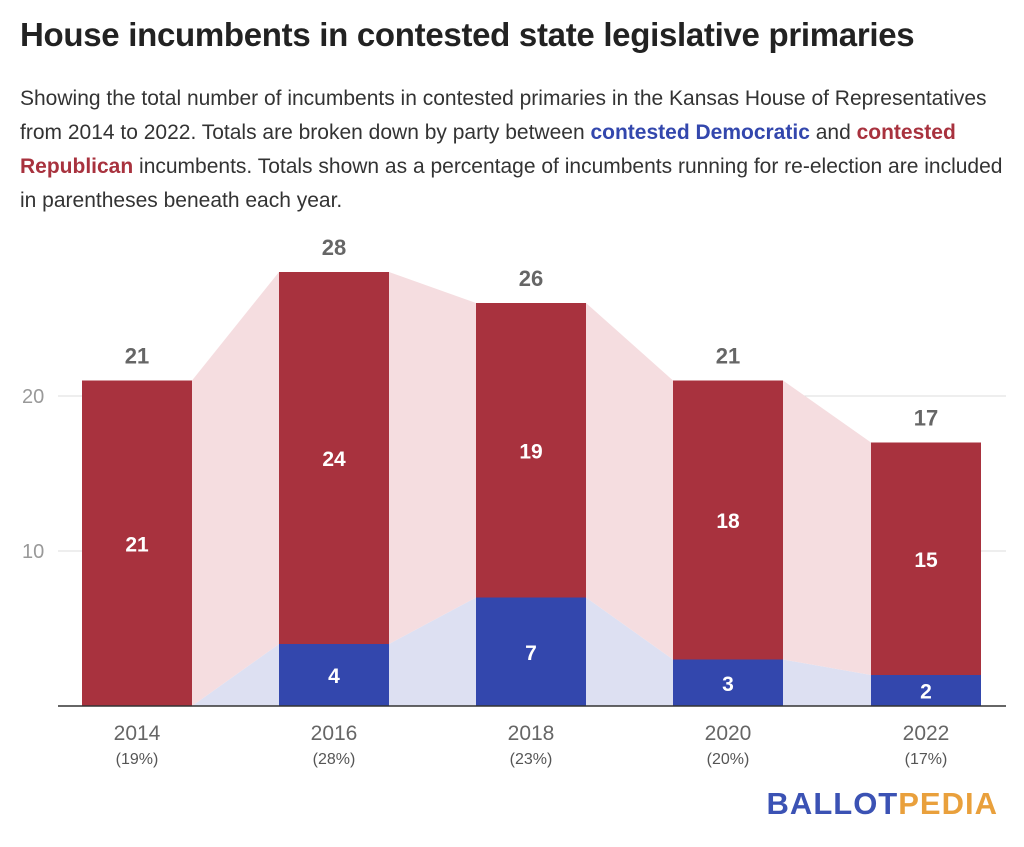 This screenshot has width=1024, height=847. I want to click on bar-democratic-2020, so click(728, 682).